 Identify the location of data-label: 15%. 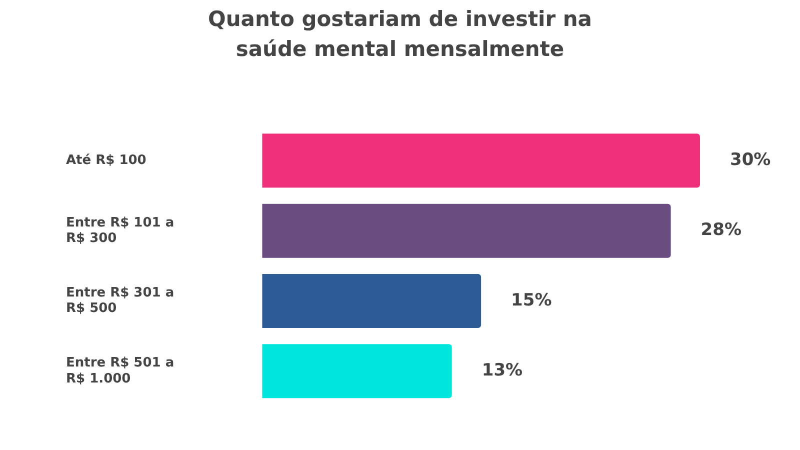
(531, 300).